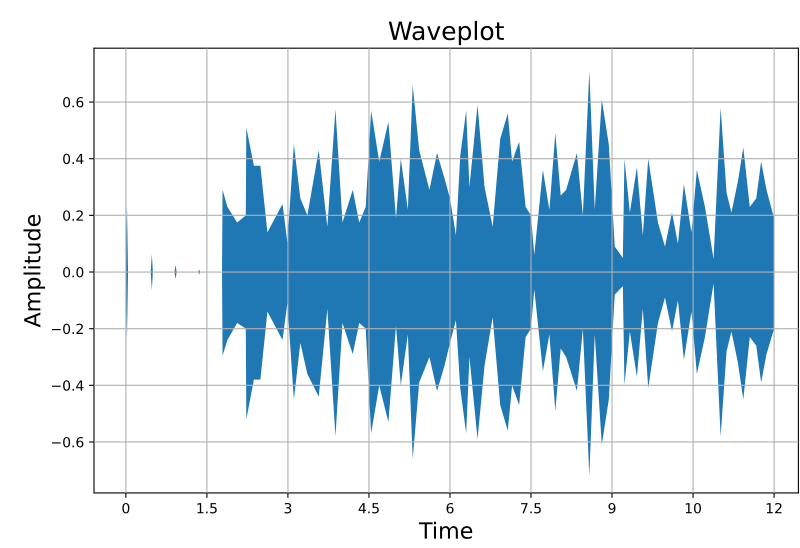 Image resolution: width=800 pixels, height=548 pixels. Describe the element at coordinates (73, 102) in the screenshot. I see `y-tick-label: 0.6` at that location.